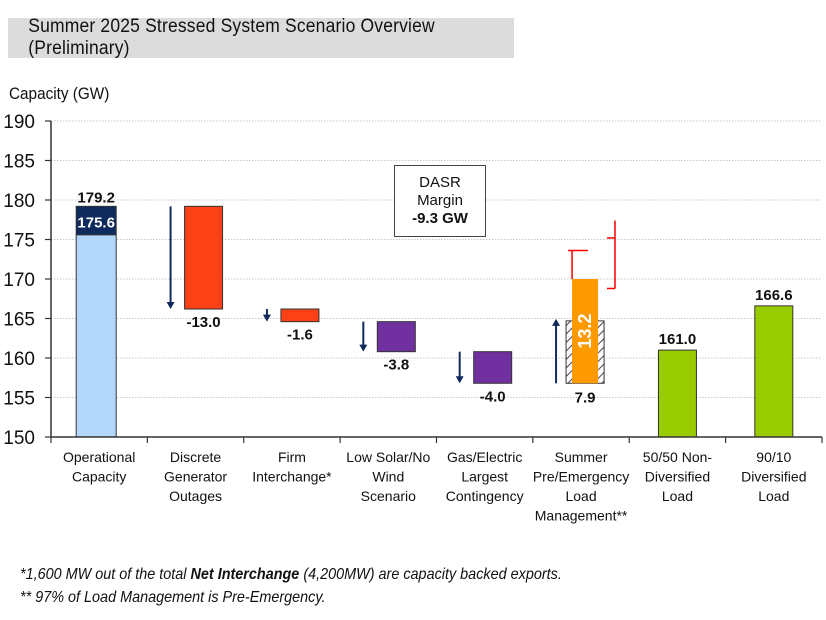 The image size is (826, 620). What do you see at coordinates (556, 322) in the screenshot?
I see `arrow-up-icon` at bounding box center [556, 322].